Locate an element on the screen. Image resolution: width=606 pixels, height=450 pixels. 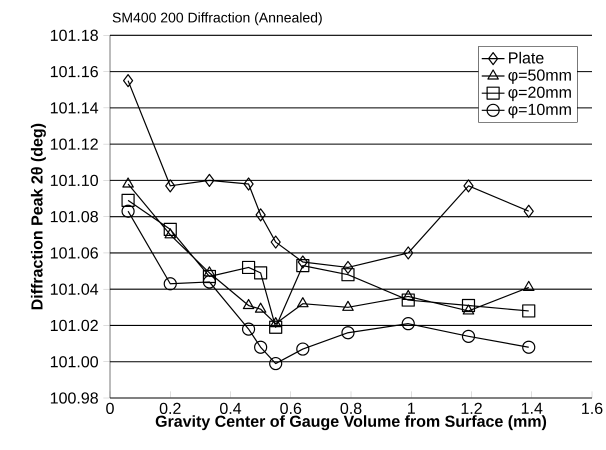
y-tick-label: 101.04 is located at coordinates (74, 289).